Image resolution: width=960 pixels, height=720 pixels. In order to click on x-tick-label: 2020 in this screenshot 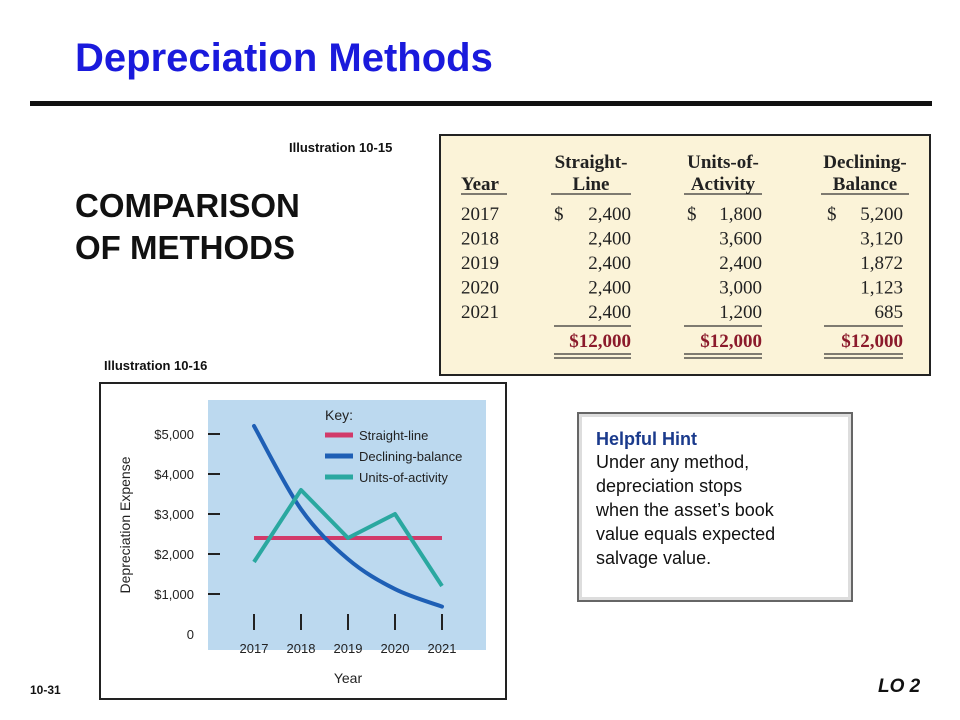, I will do `click(395, 648)`.